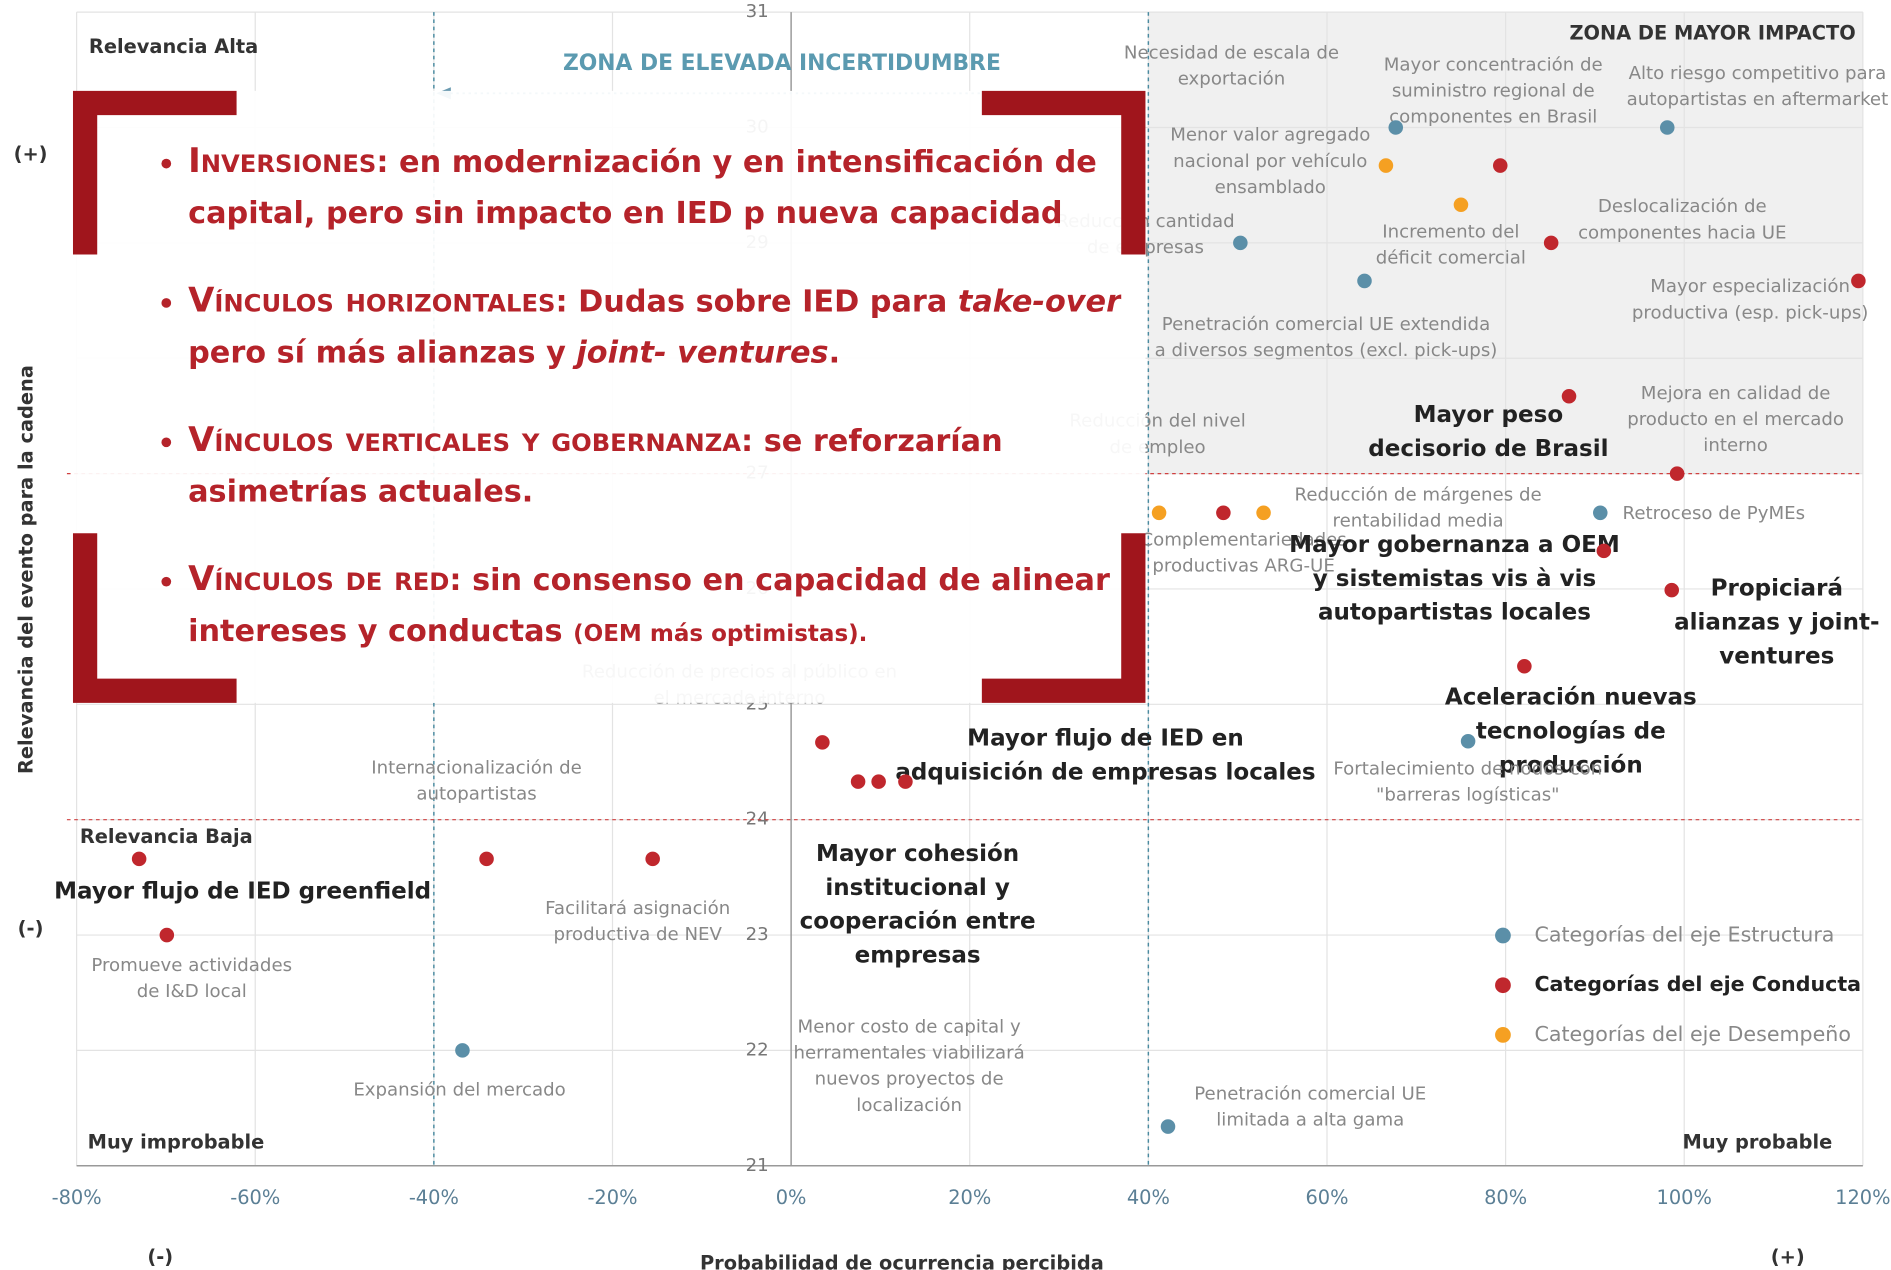 This screenshot has height=1270, width=1891. Describe the element at coordinates (1326, 350) in the screenshot. I see `point-label: a diversos segmentos (excl. pick-ups)` at that location.